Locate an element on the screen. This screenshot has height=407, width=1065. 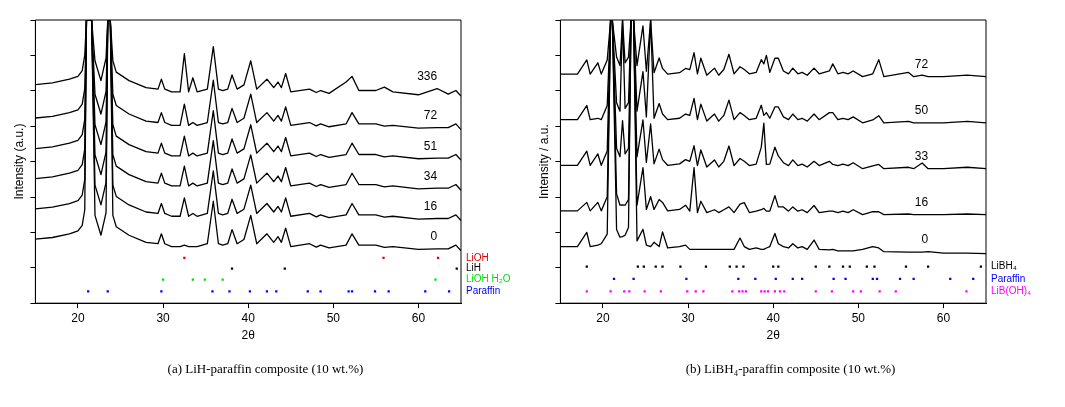
y-axis-title: Intensity / a.u. is located at coordinates (543, 161).